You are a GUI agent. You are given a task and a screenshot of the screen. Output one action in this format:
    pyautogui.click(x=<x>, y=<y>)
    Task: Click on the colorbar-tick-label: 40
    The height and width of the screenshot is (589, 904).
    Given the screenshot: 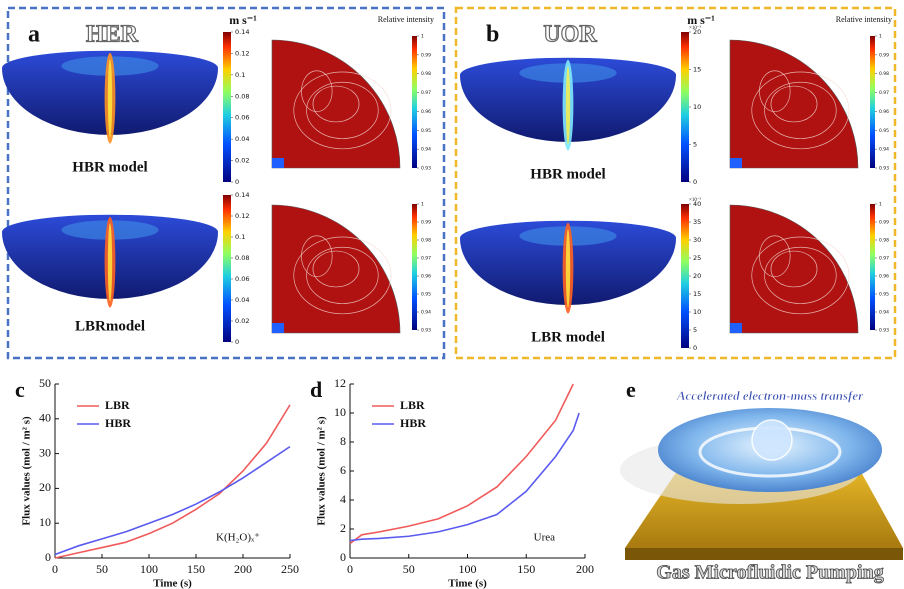 What is the action you would take?
    pyautogui.click(x=697, y=204)
    